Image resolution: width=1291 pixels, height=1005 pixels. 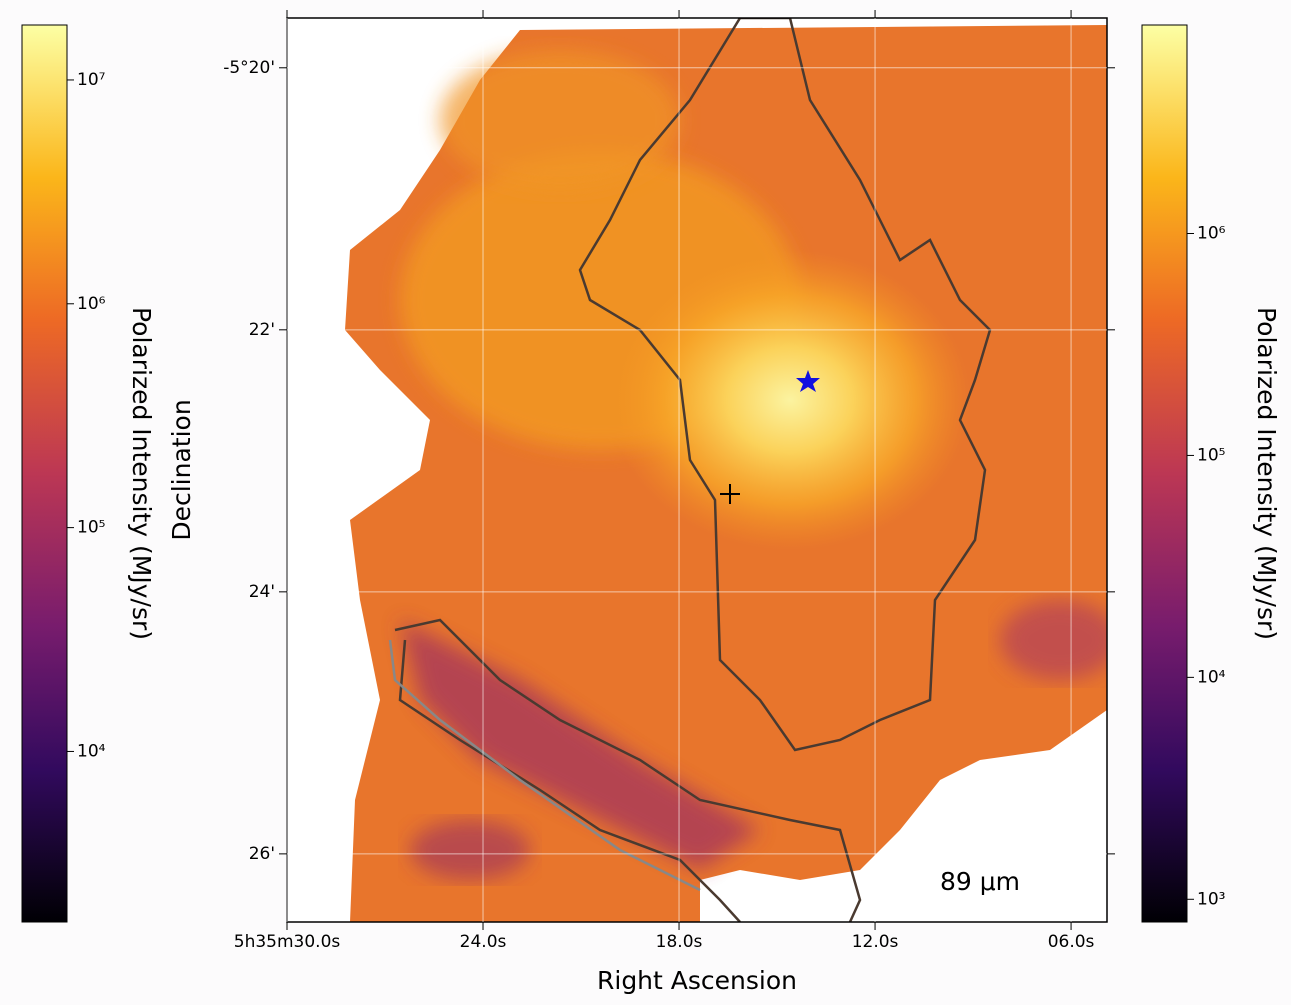 What do you see at coordinates (980, 881) in the screenshot?
I see `annotation: 89 μm` at bounding box center [980, 881].